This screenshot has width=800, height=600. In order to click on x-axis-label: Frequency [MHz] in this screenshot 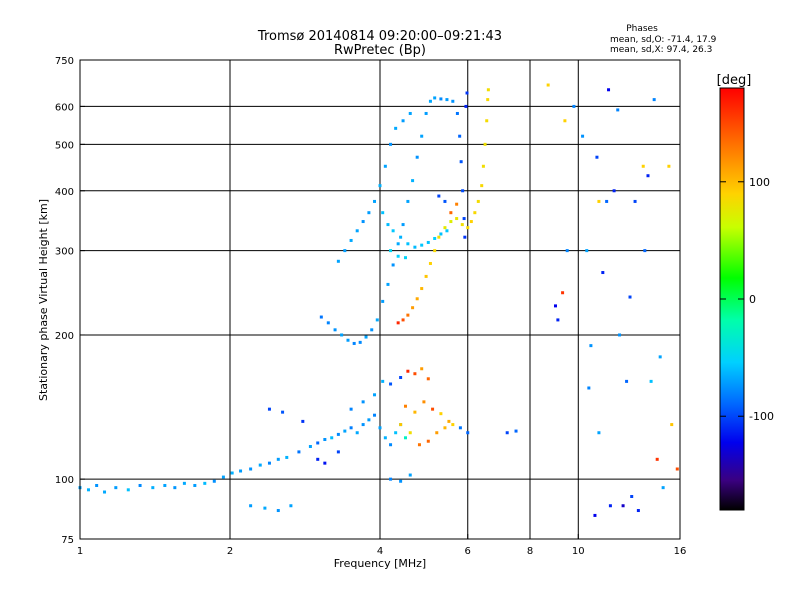, I will do `click(380, 563)`.